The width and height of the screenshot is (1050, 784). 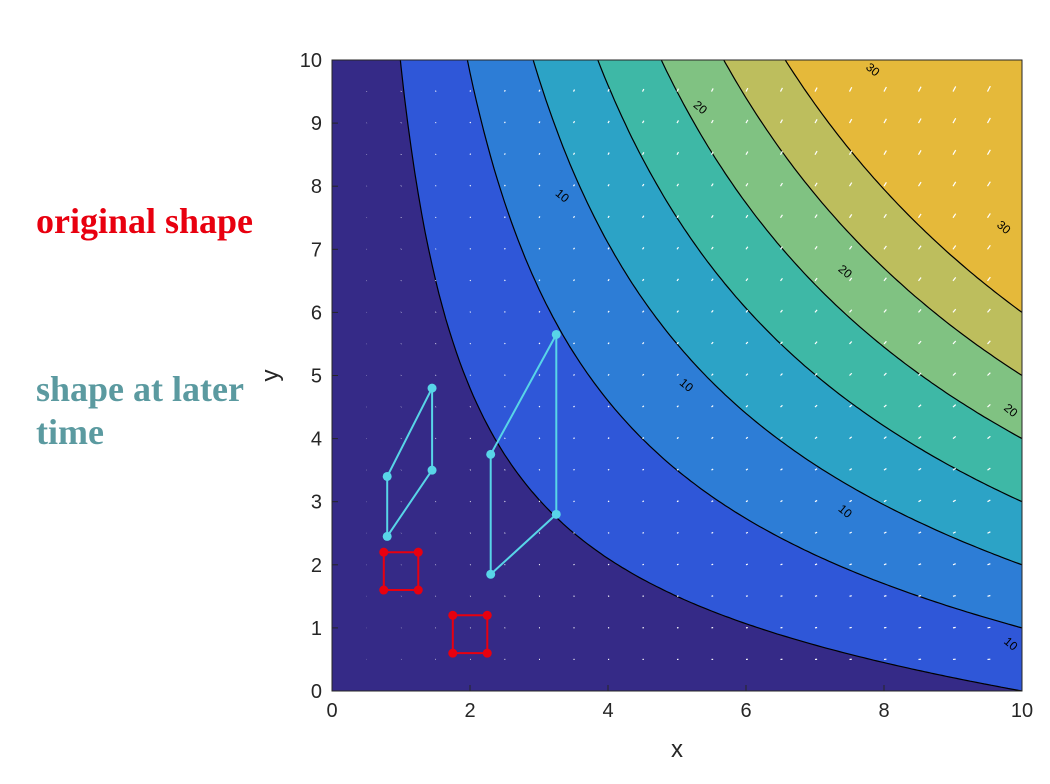 What do you see at coordinates (883, 711) in the screenshot?
I see `x-tick-label: 8` at bounding box center [883, 711].